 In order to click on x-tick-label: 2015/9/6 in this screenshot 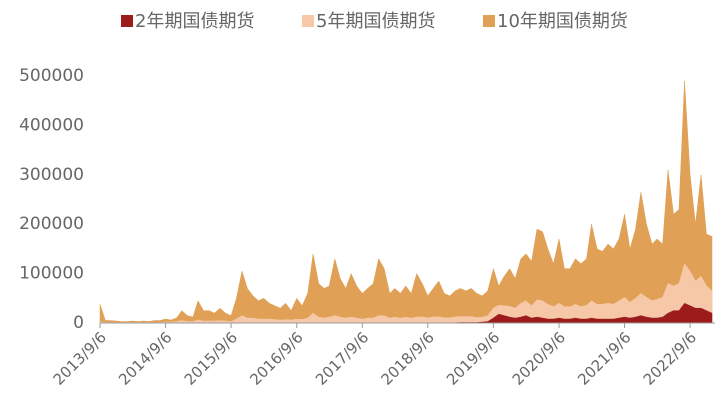, I will do `click(211, 358)`.